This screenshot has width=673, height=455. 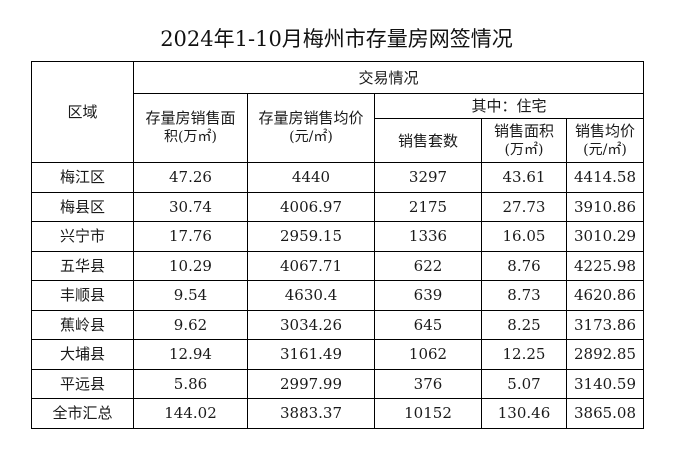 What do you see at coordinates (509, 106) in the screenshot?
I see `header-residential: 其中：住宅` at bounding box center [509, 106].